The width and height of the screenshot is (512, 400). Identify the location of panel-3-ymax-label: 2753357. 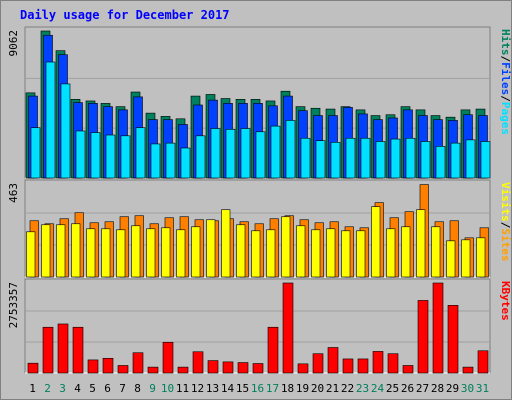
(13, 305).